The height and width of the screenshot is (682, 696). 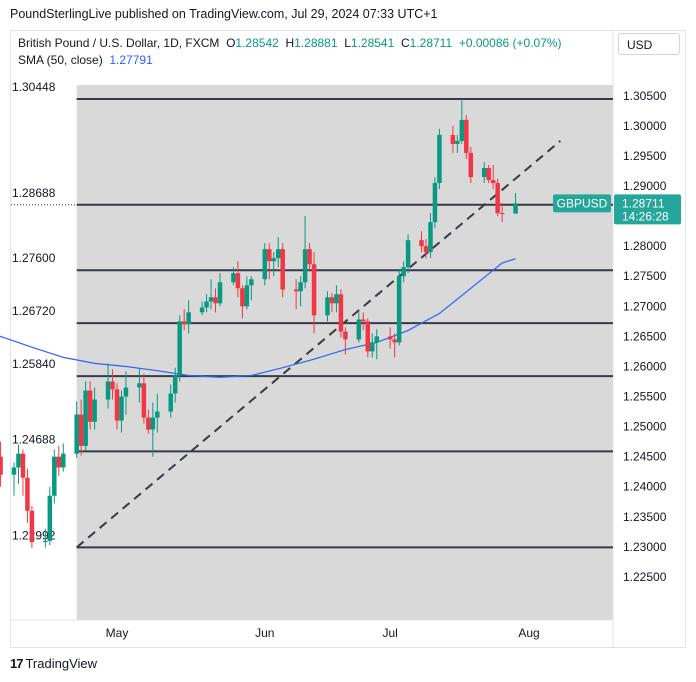 I want to click on y-tick-label: 1.26000, so click(x=645, y=366).